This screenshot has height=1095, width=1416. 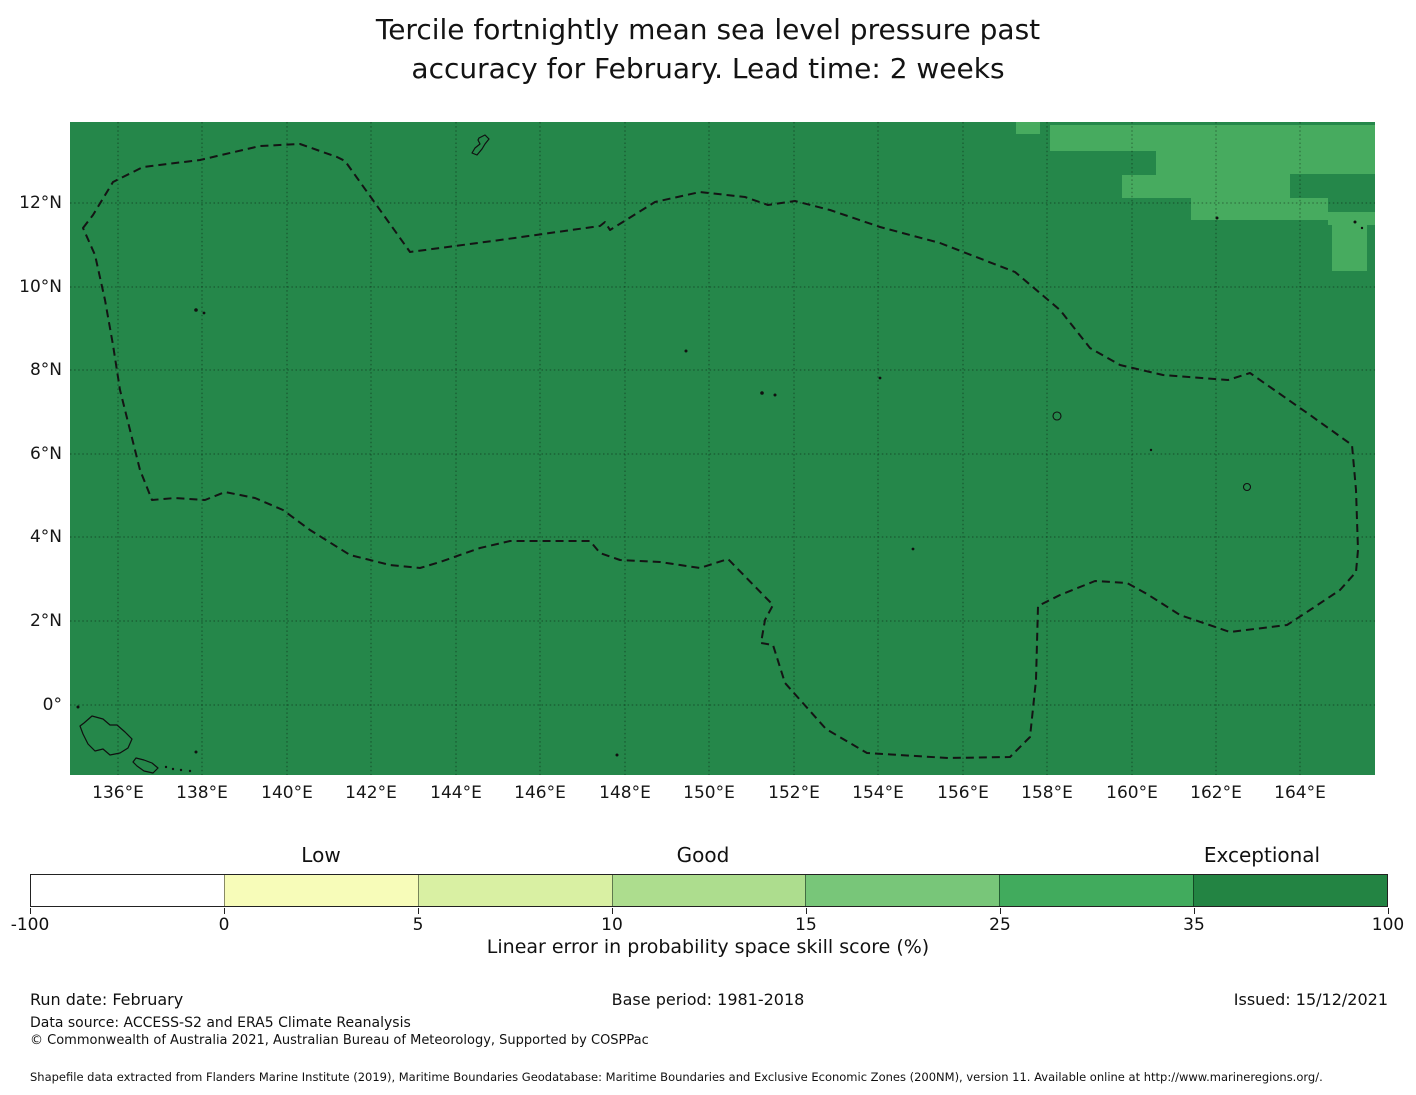 What do you see at coordinates (703, 855) in the screenshot?
I see `colorbar-category-label: Good` at bounding box center [703, 855].